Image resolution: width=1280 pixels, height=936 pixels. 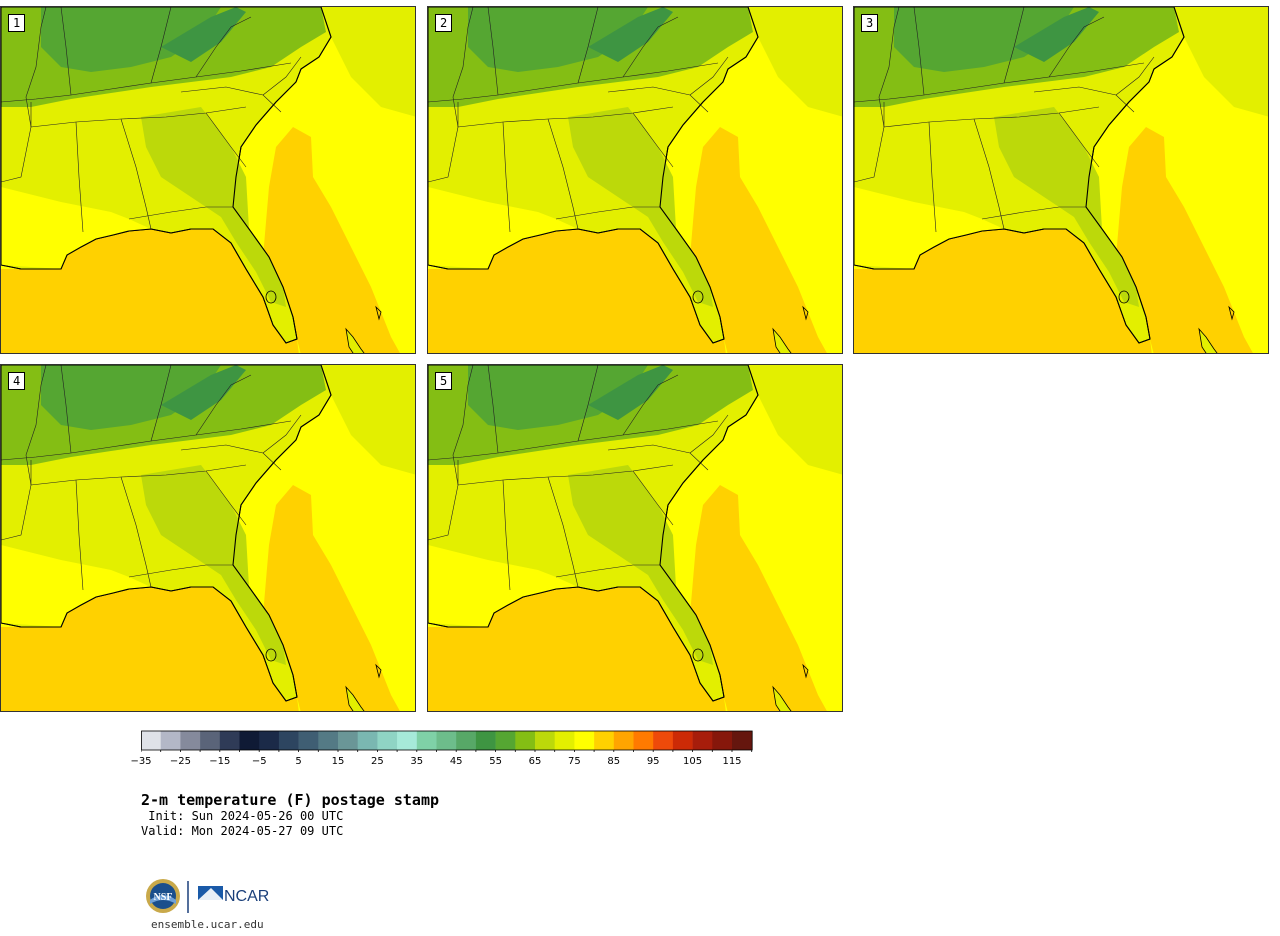 What do you see at coordinates (870, 23) in the screenshot?
I see `panel-label: 3` at bounding box center [870, 23].